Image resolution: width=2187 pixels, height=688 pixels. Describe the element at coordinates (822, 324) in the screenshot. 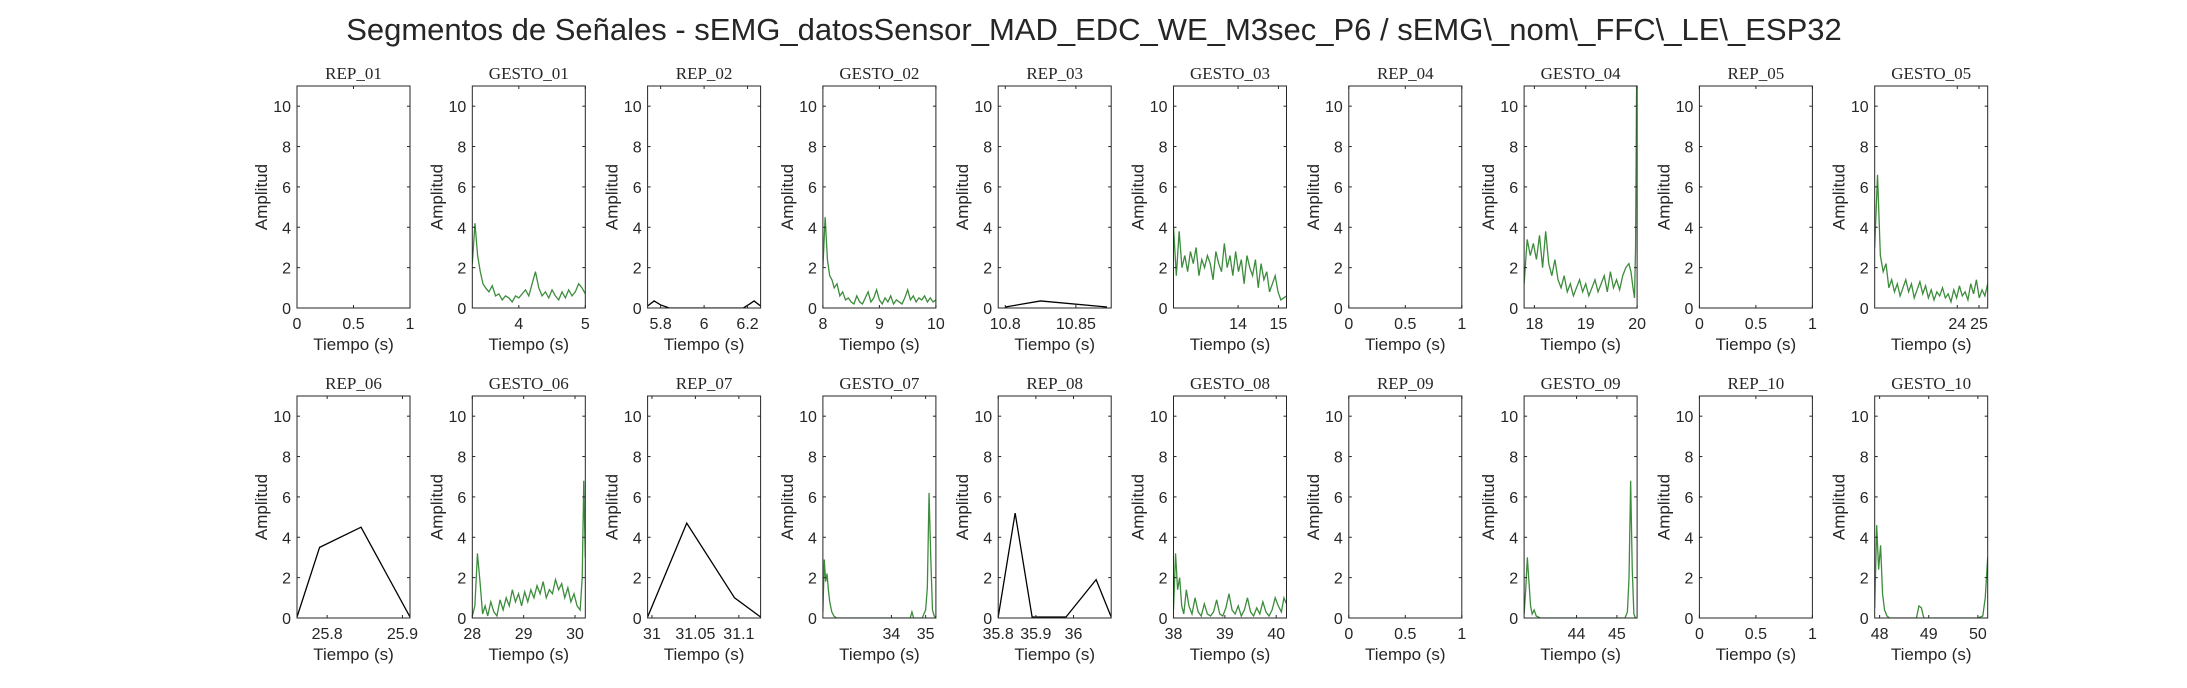

I see `x-tick-label: 8` at that location.